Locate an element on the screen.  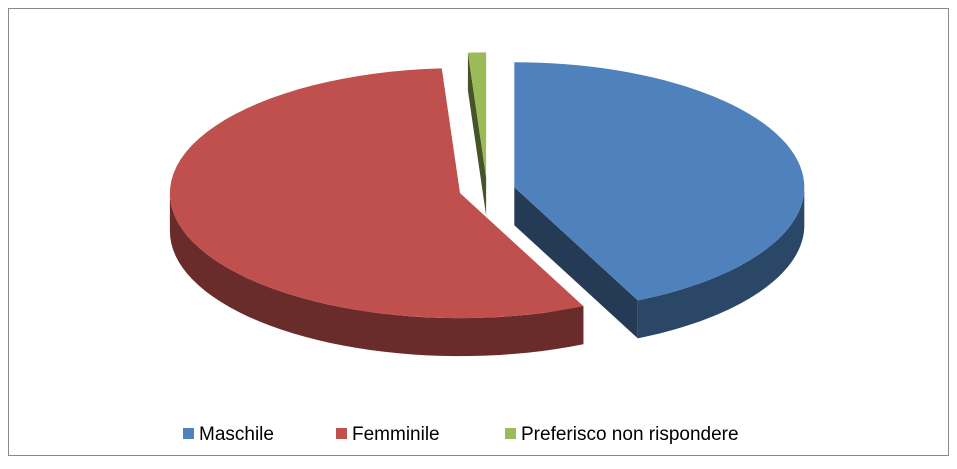
legend-label: Preferisco non rispondere is located at coordinates (630, 434).